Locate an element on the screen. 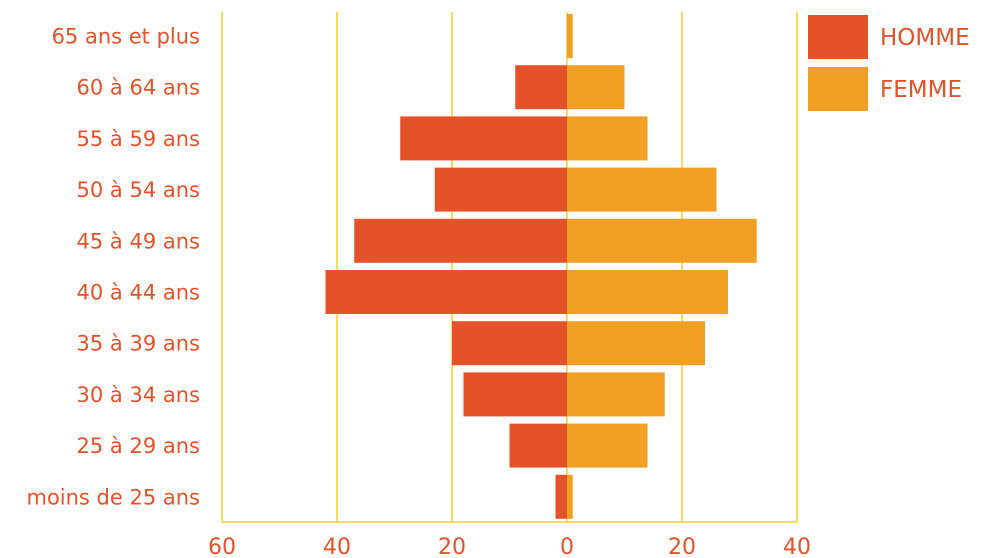 The width and height of the screenshot is (995, 558). legend-swatch-homme is located at coordinates (838, 37).